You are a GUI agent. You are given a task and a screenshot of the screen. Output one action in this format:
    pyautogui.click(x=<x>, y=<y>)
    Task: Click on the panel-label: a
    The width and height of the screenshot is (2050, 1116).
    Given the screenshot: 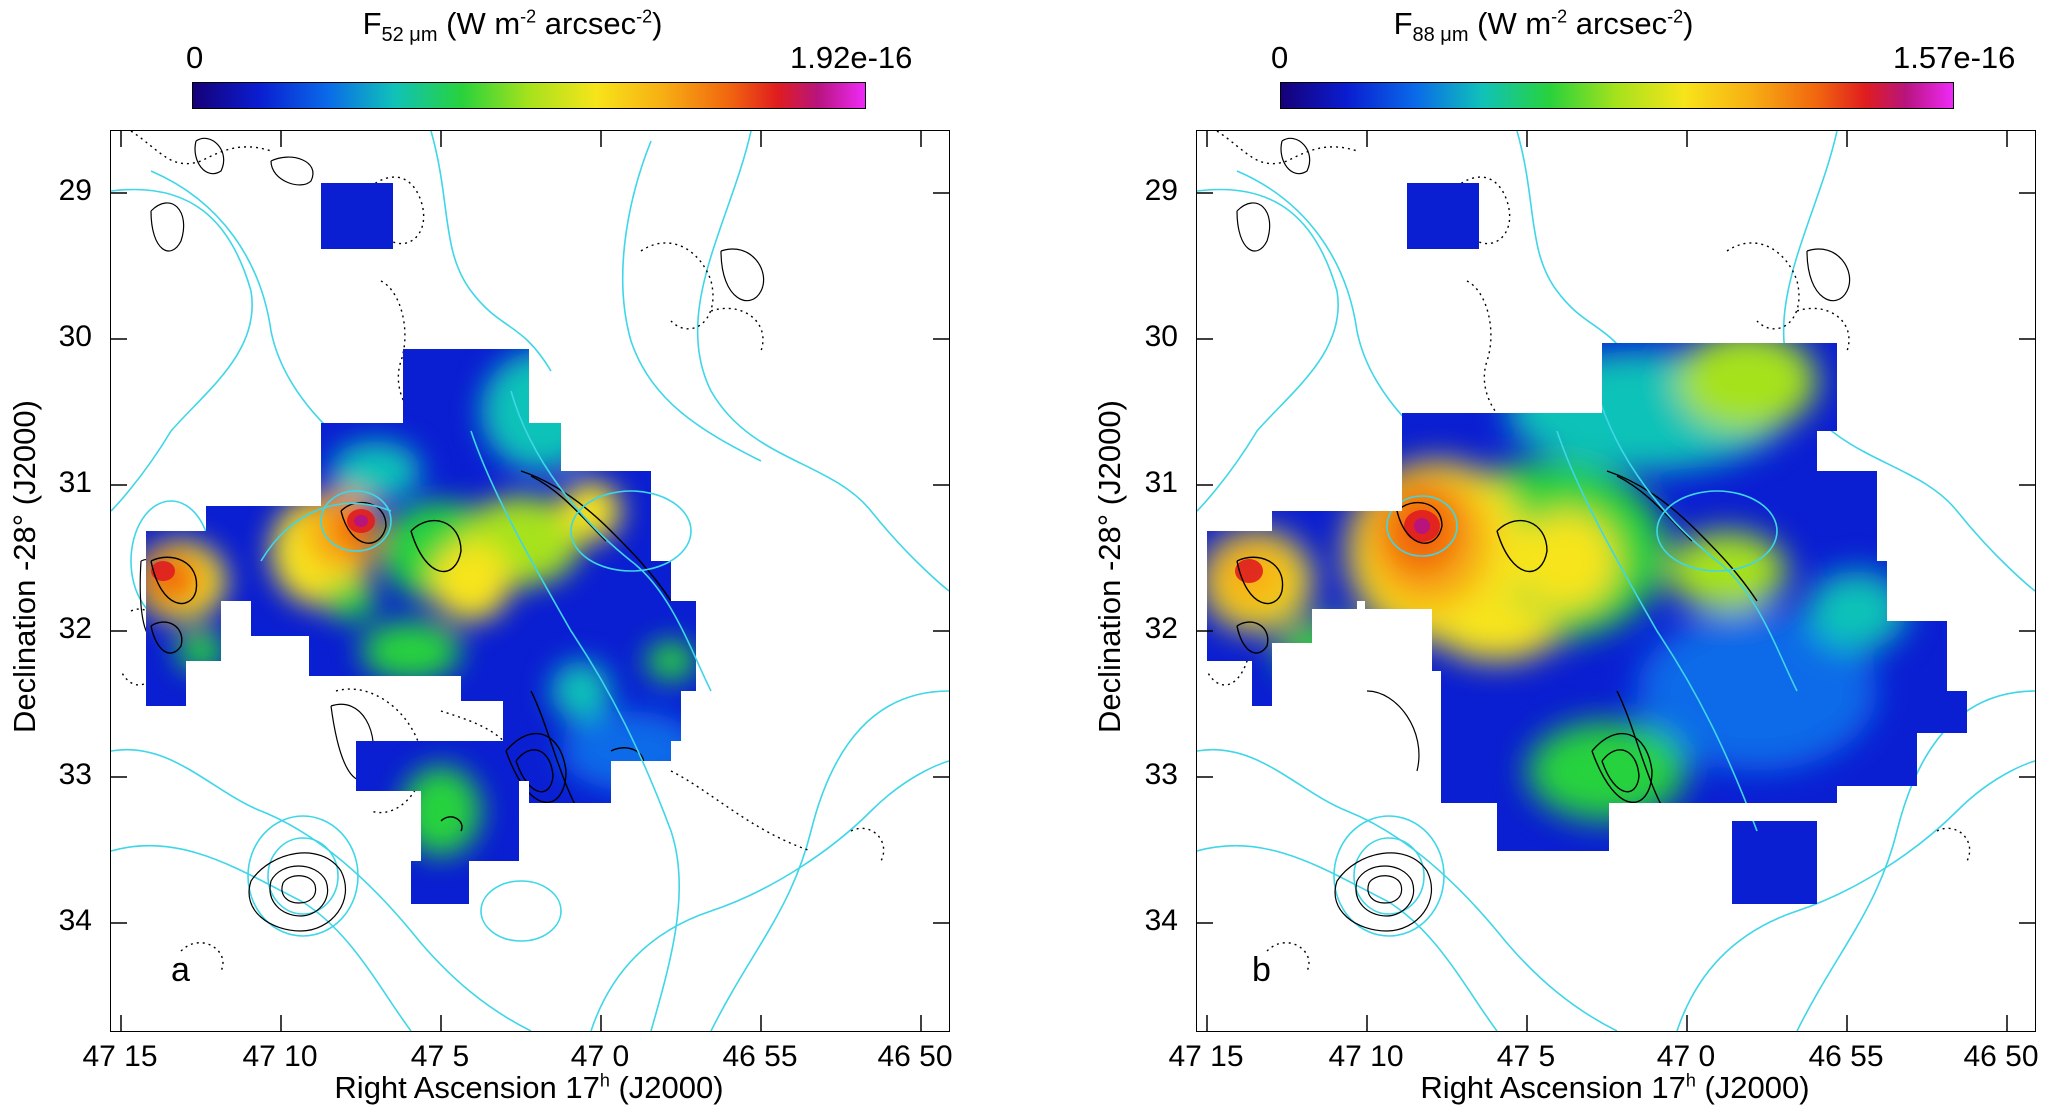 What is the action you would take?
    pyautogui.click(x=180, y=970)
    